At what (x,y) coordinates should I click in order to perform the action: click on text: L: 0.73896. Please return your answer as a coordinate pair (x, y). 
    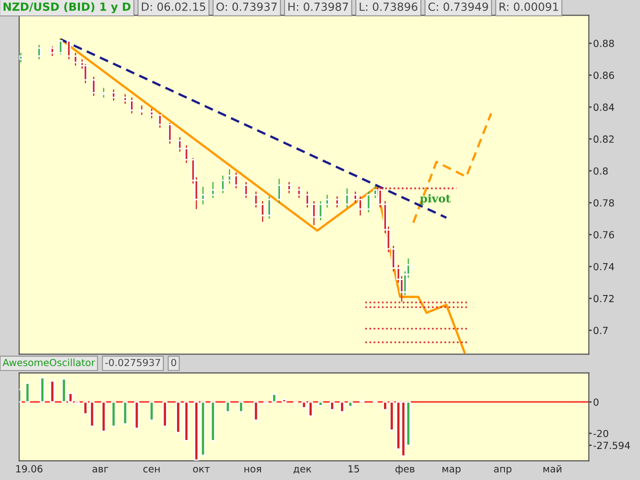
    Looking at the image, I should click on (389, 6).